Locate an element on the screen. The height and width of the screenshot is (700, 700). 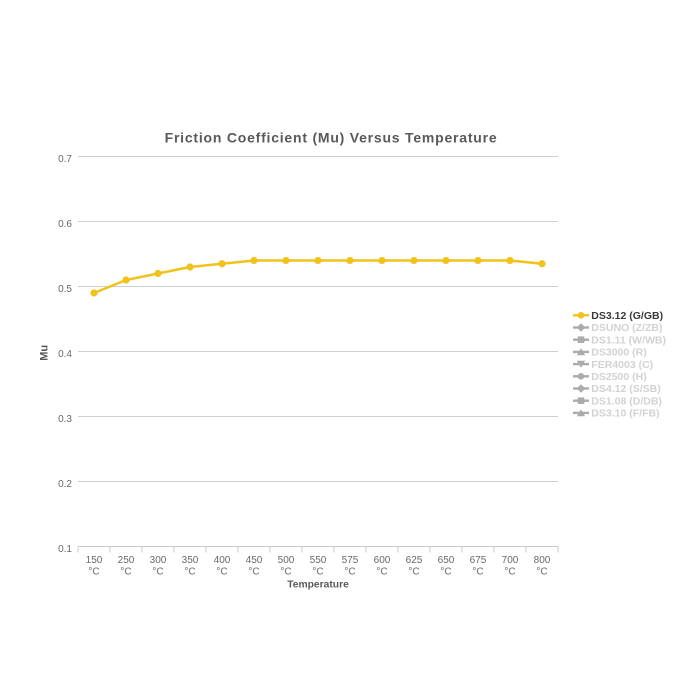
svg-text: 625 is located at coordinates (414, 560).